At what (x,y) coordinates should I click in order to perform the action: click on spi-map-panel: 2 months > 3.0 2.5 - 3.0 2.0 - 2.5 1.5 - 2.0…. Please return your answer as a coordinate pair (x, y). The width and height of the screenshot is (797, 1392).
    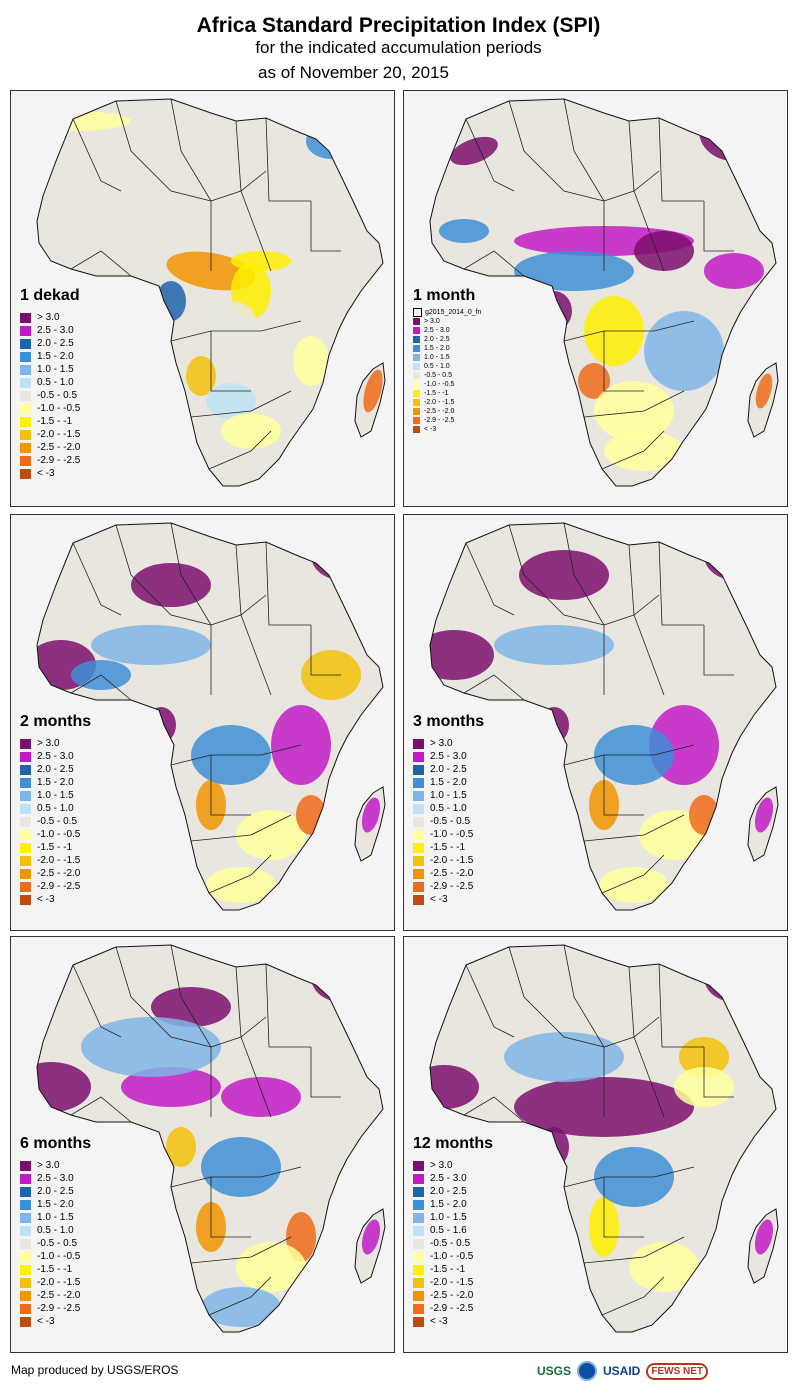
    Looking at the image, I should click on (202, 722).